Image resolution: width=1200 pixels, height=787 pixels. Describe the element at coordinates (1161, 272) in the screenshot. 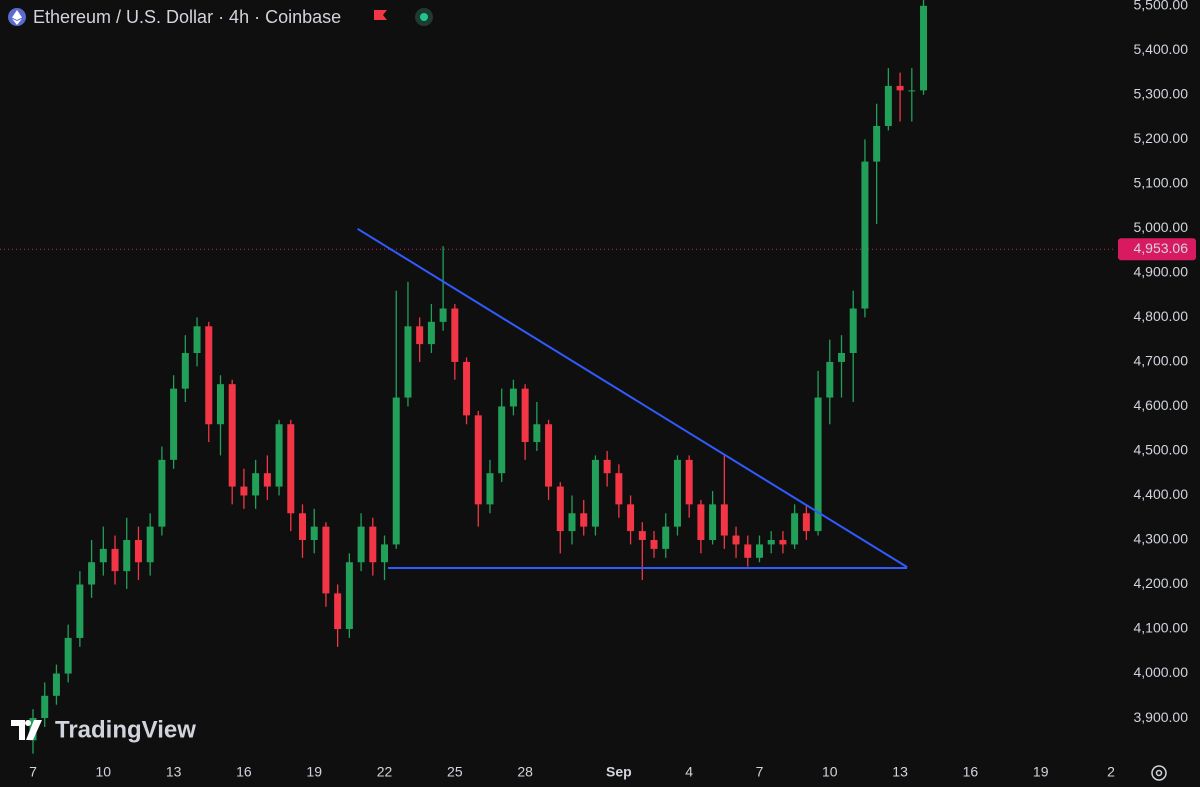

I see `y-tick-label: 4,900.00` at that location.